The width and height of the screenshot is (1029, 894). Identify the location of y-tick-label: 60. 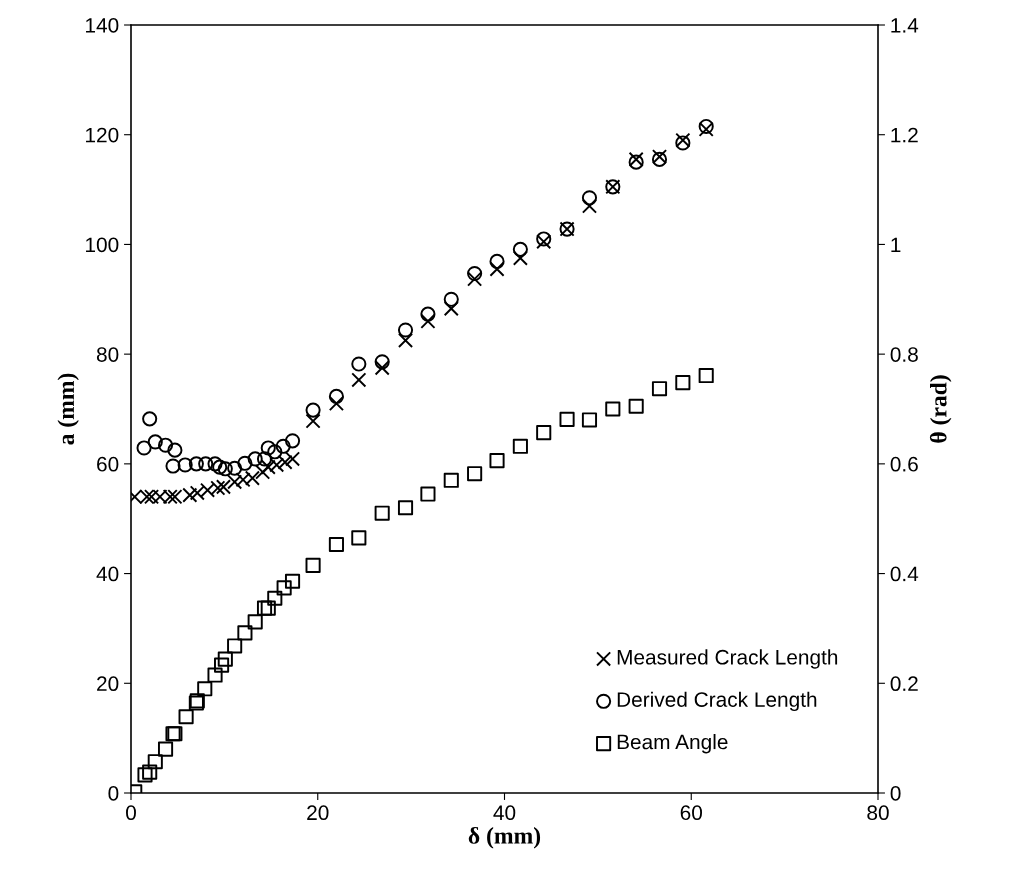
(108, 464).